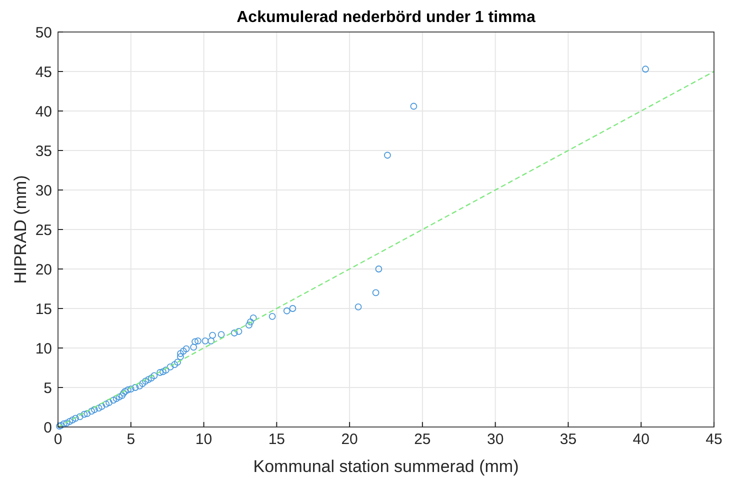 This screenshot has height=484, width=729. Describe the element at coordinates (422, 439) in the screenshot. I see `x-tick-label: 25` at that location.